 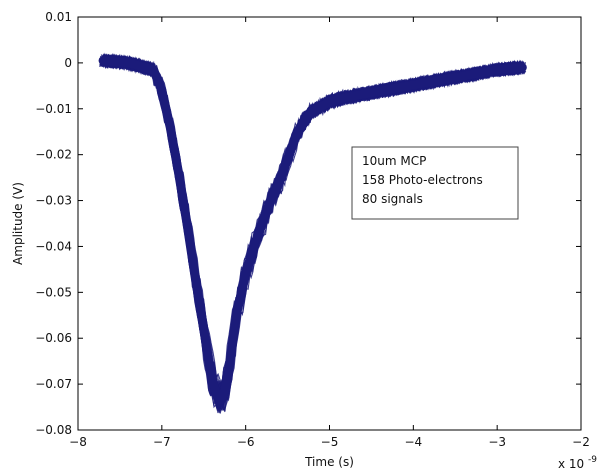 I want to click on y-tick-label: 0, so click(x=68, y=63).